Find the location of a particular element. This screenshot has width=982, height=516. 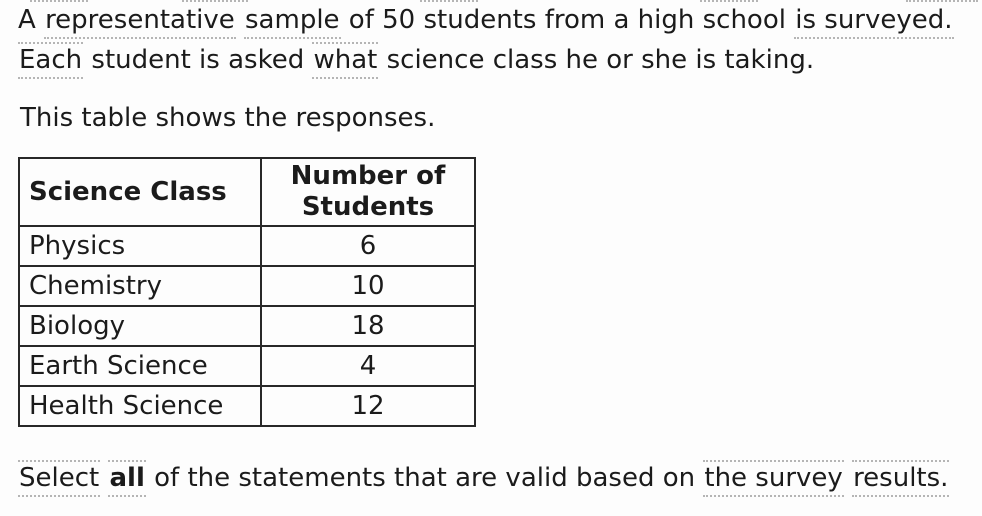

term-select: Select is located at coordinates (59, 478).